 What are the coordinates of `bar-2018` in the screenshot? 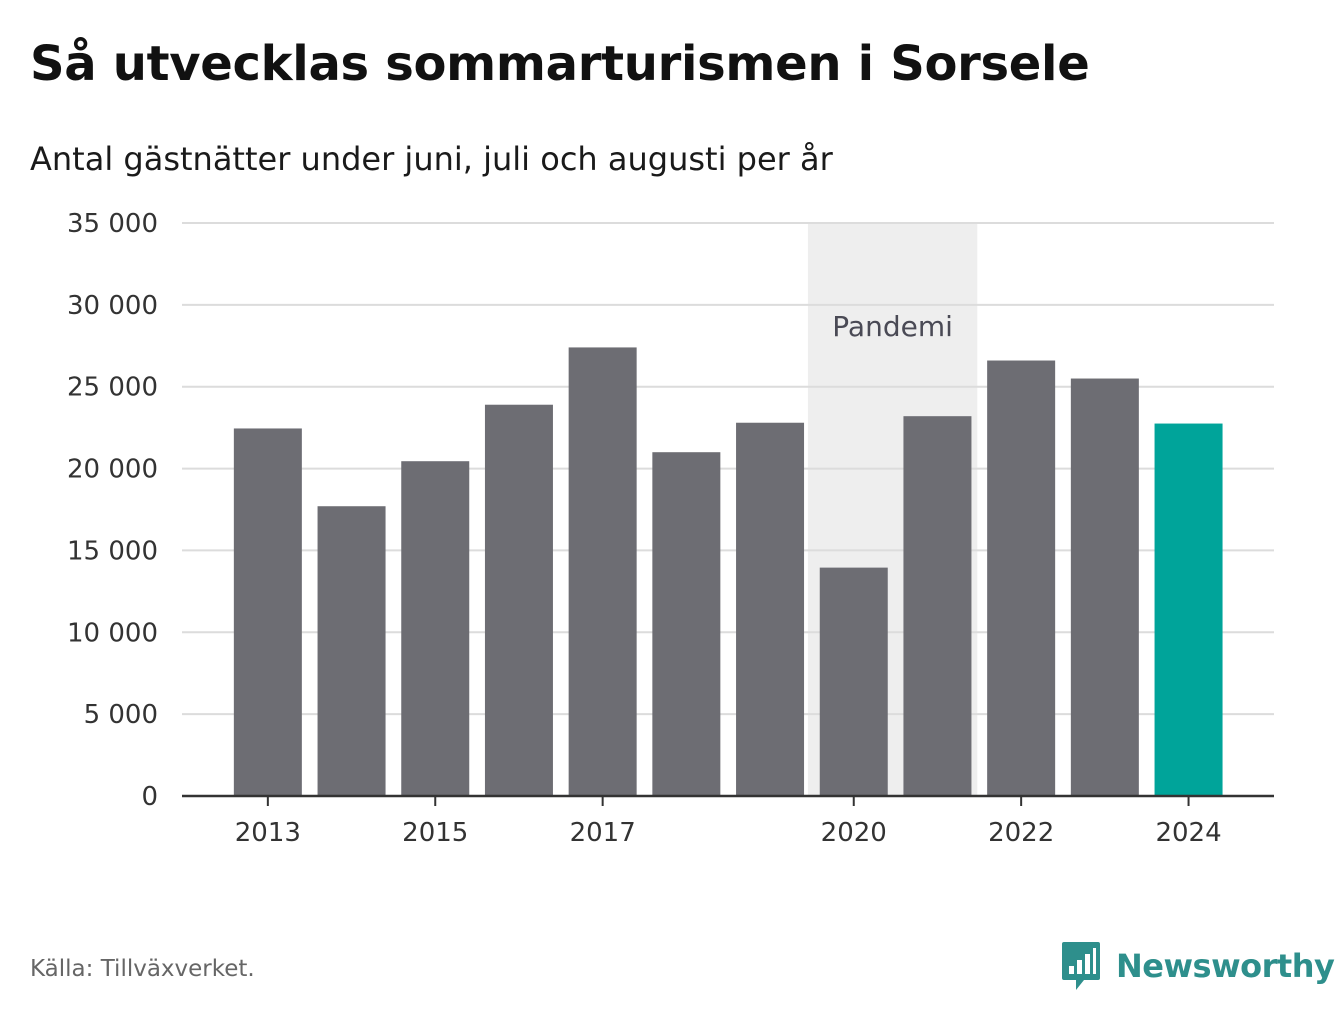 It's located at (686, 624).